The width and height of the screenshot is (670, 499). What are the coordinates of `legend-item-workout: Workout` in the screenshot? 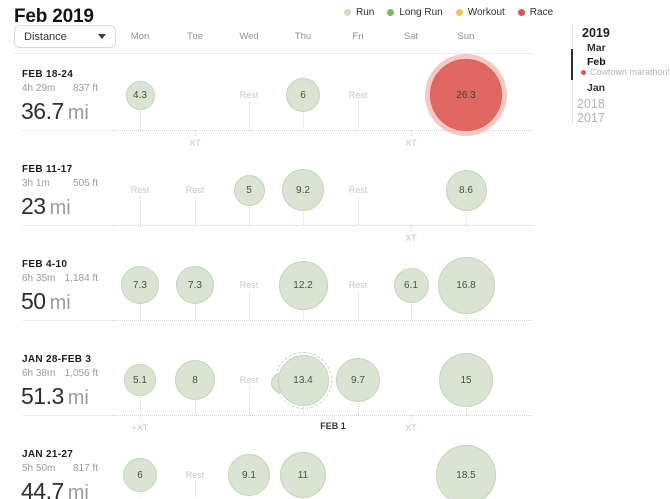 It's located at (480, 12).